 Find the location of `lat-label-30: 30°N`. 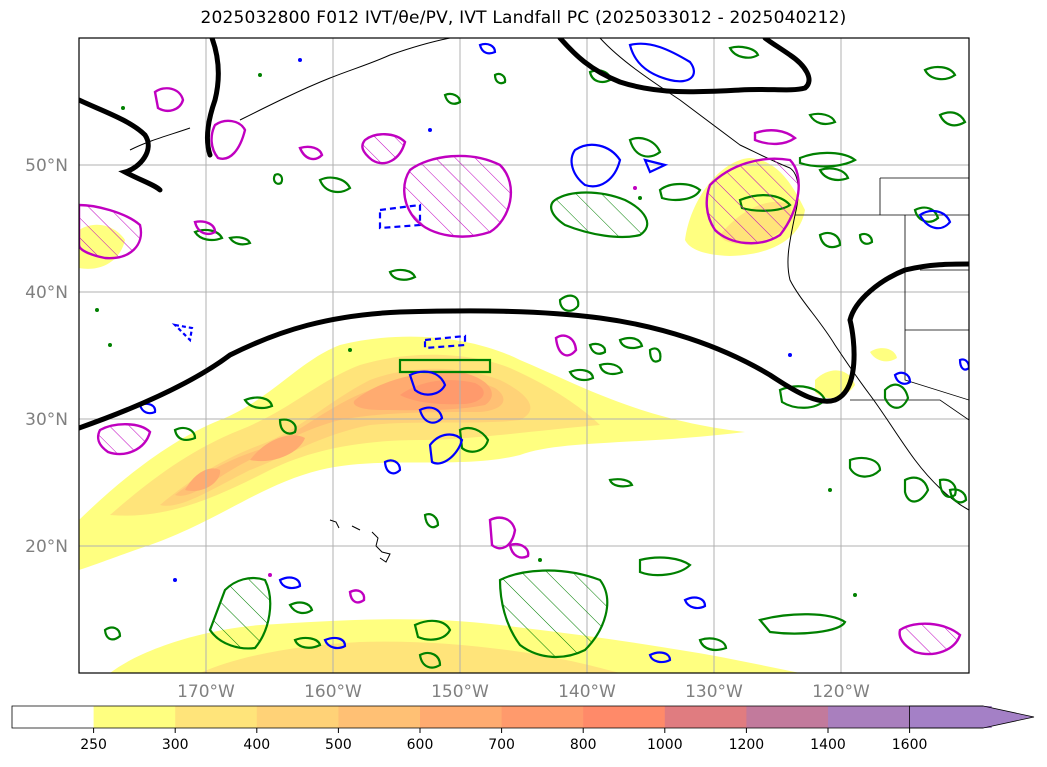

lat-label-30: 30°N is located at coordinates (46, 420).